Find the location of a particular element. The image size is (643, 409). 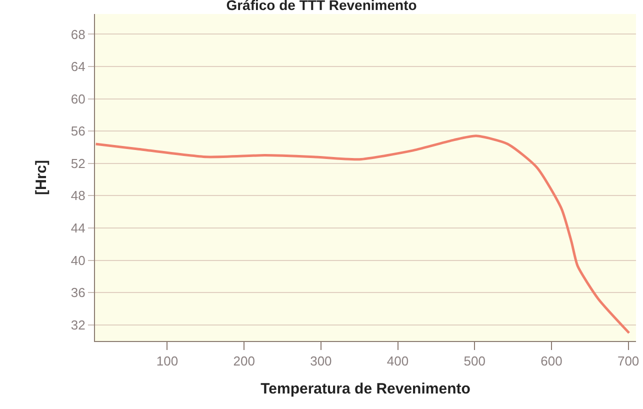

x-tick-label: 700 is located at coordinates (628, 361).